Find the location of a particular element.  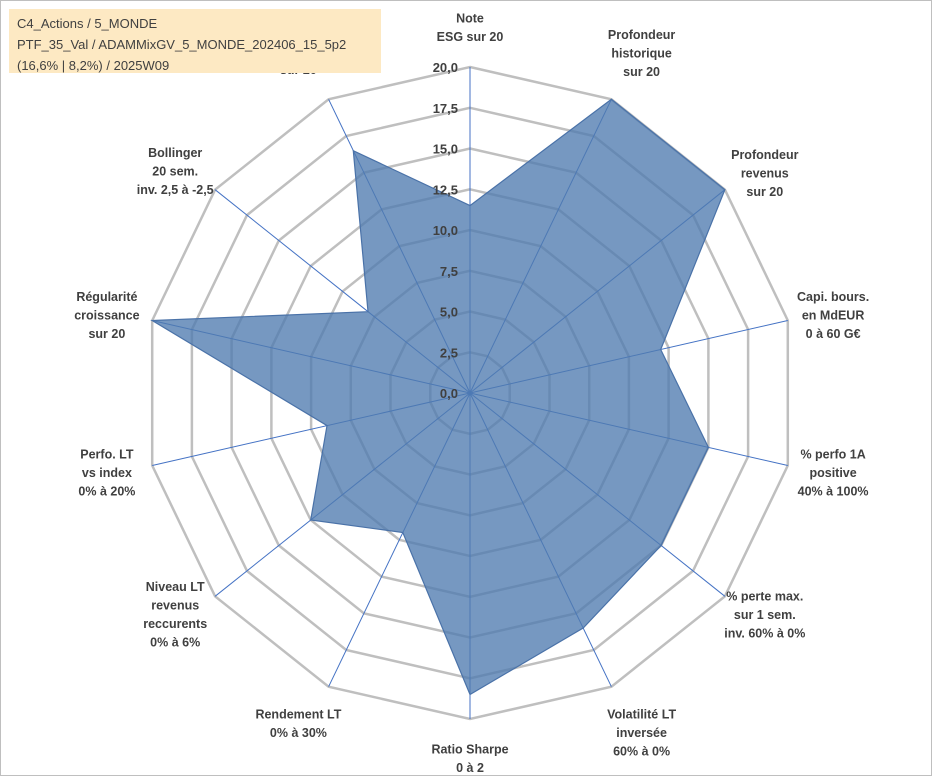

info-line-performance: (16,6% | 8,2%) / 2025W09 is located at coordinates (93, 65).